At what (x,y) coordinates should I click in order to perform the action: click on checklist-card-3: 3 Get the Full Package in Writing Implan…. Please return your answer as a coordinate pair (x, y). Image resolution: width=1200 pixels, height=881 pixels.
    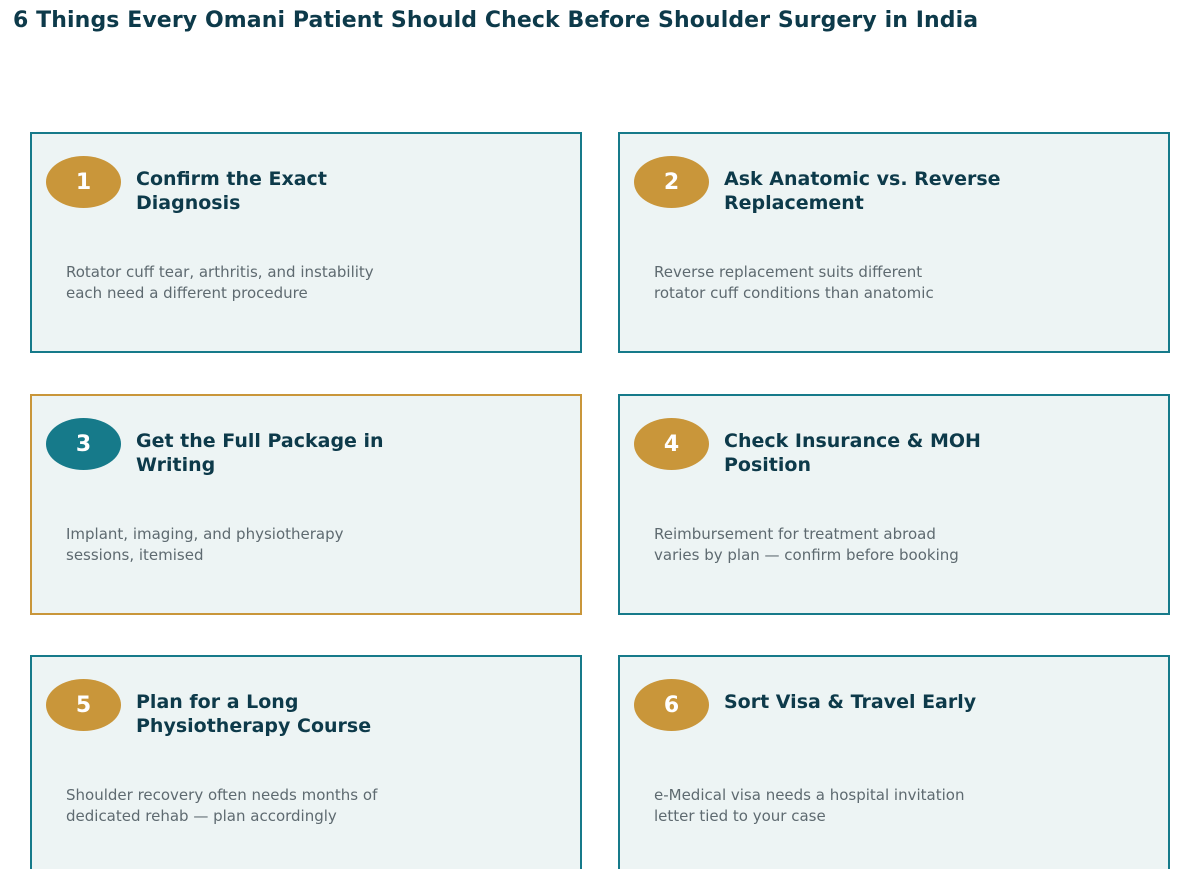
    Looking at the image, I should click on (306, 504).